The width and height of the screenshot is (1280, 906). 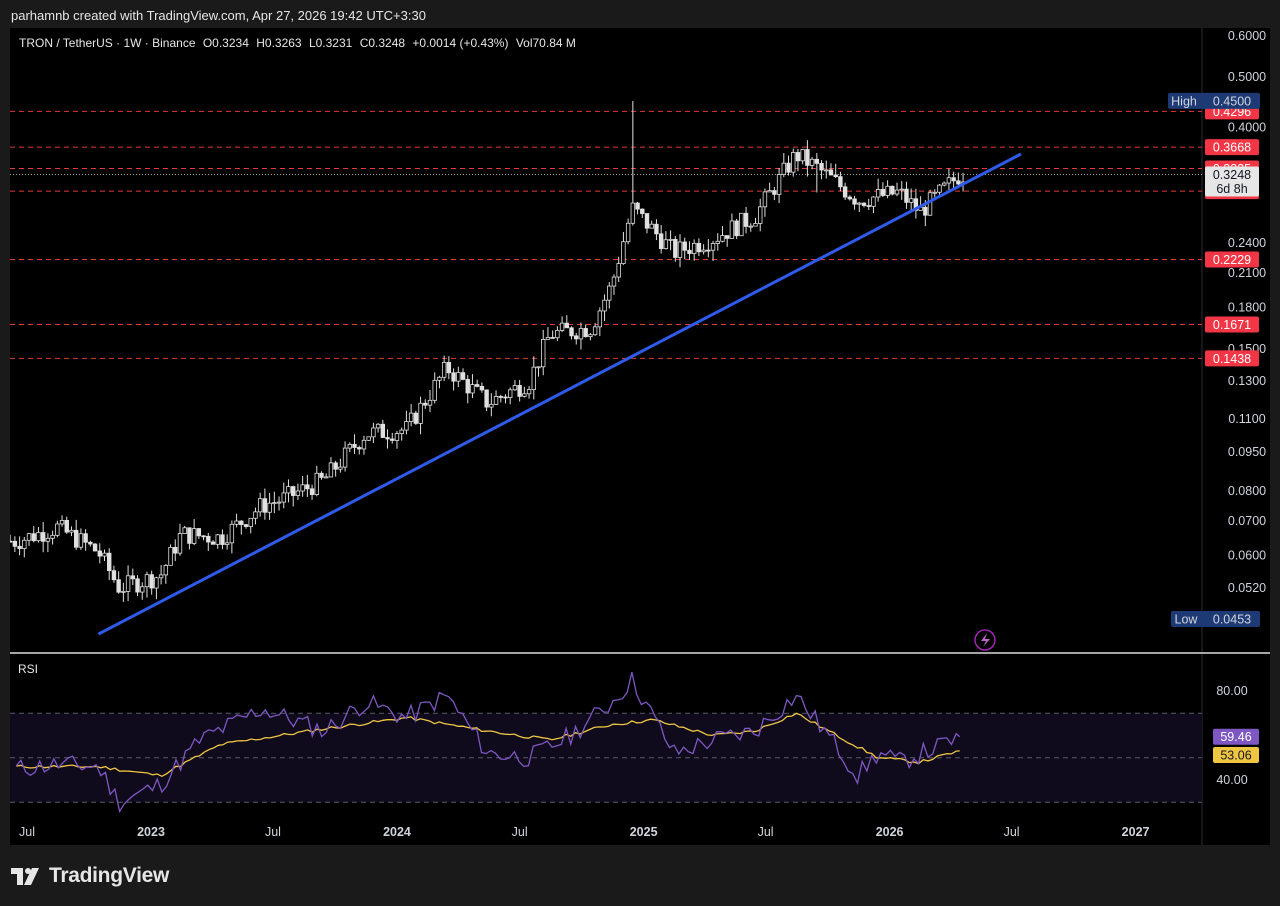 What do you see at coordinates (1232, 260) in the screenshot?
I see `level-badge-label: 0.2229` at bounding box center [1232, 260].